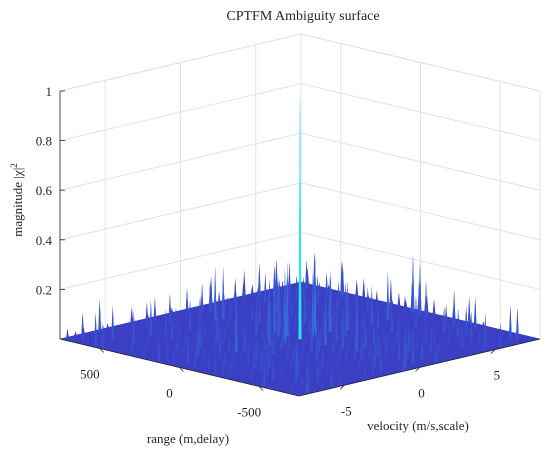 The image size is (550, 457). I want to click on z-tick-label: 0.4, so click(44, 240).